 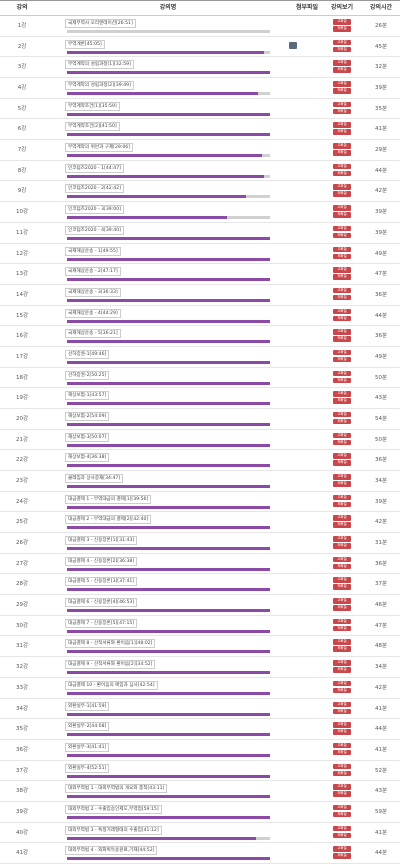 I want to click on lecture-title: 선하증권-2[50:25], so click(x=87, y=375).